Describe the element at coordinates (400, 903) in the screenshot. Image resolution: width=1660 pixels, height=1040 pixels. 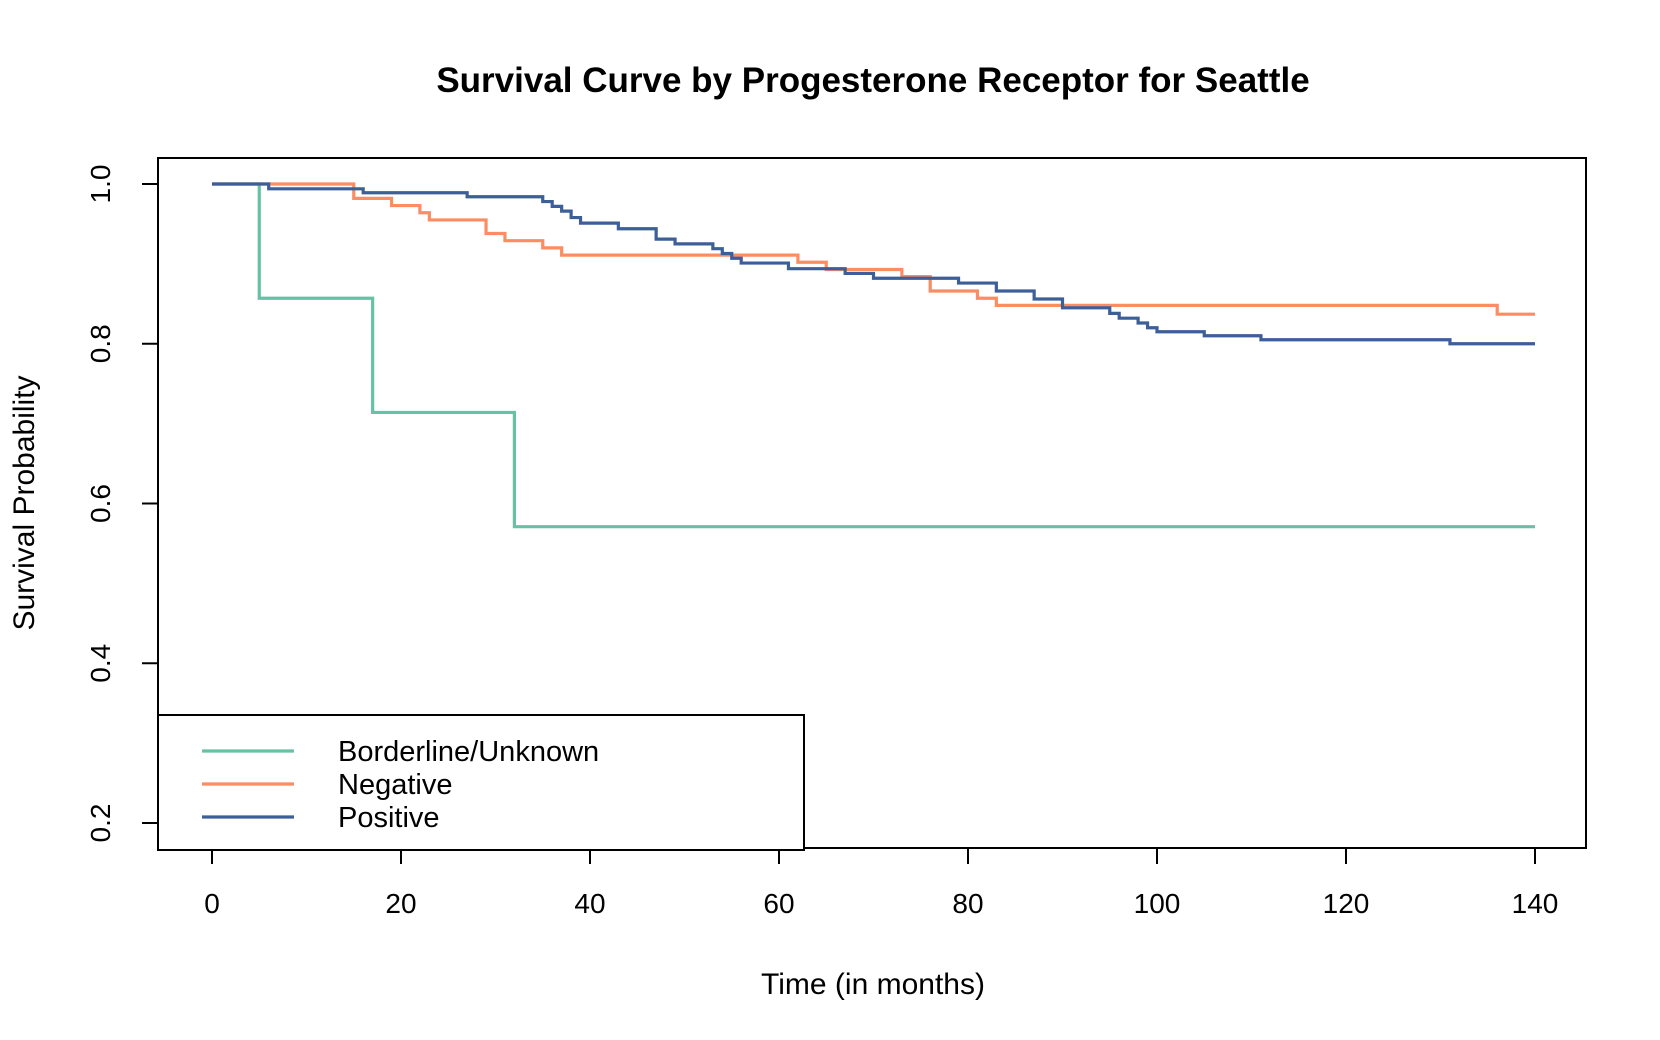
I see `x-tick-label: 20` at that location.